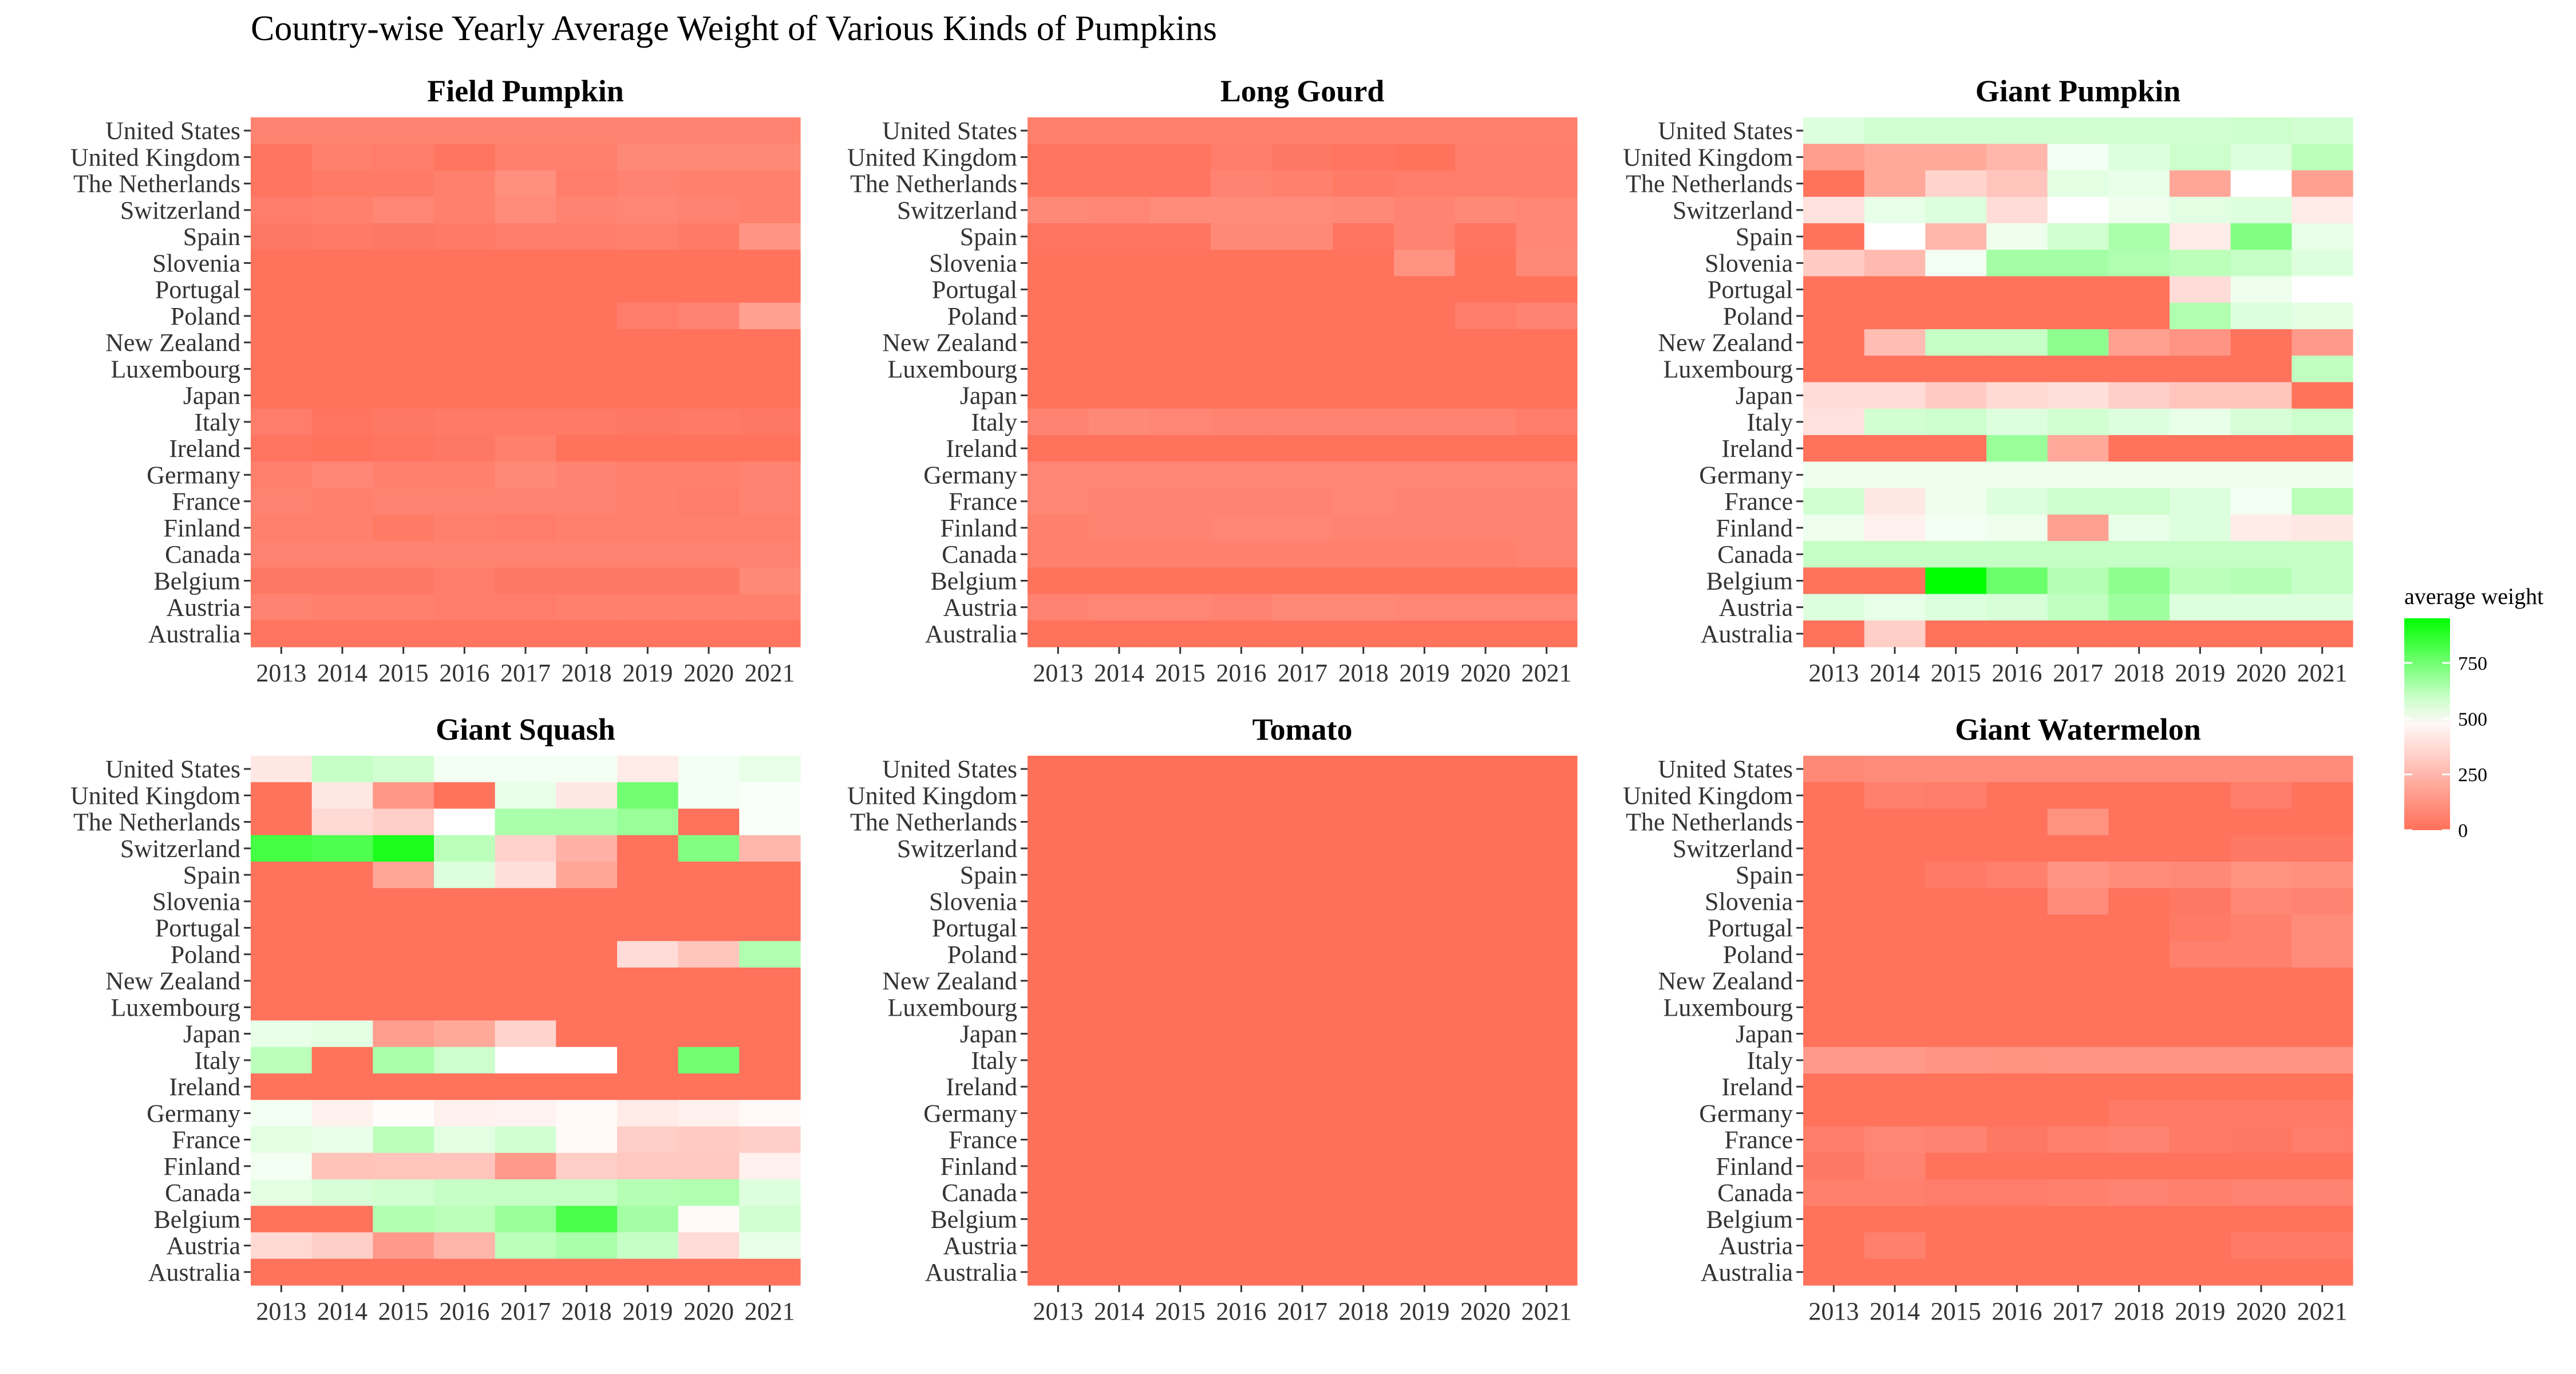 The width and height of the screenshot is (2576, 1374). What do you see at coordinates (196, 581) in the screenshot?
I see `y-tick-label: Belgium` at bounding box center [196, 581].